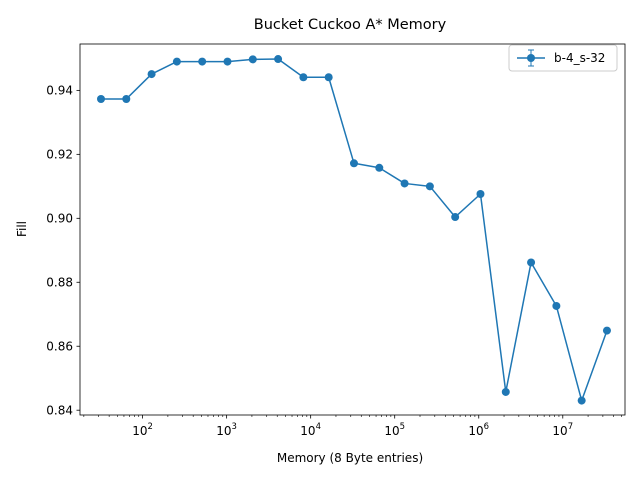  I want to click on y-tick-label: 0.92, so click(59, 155).